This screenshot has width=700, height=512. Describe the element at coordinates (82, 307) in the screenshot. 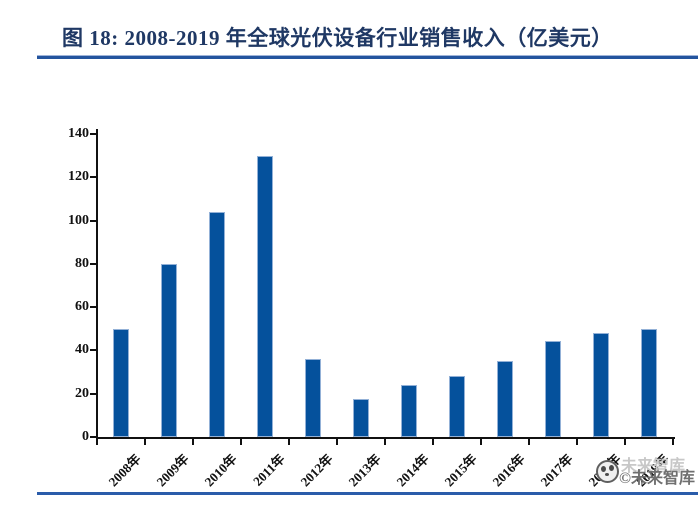

I see `y-tick-label: 60` at that location.